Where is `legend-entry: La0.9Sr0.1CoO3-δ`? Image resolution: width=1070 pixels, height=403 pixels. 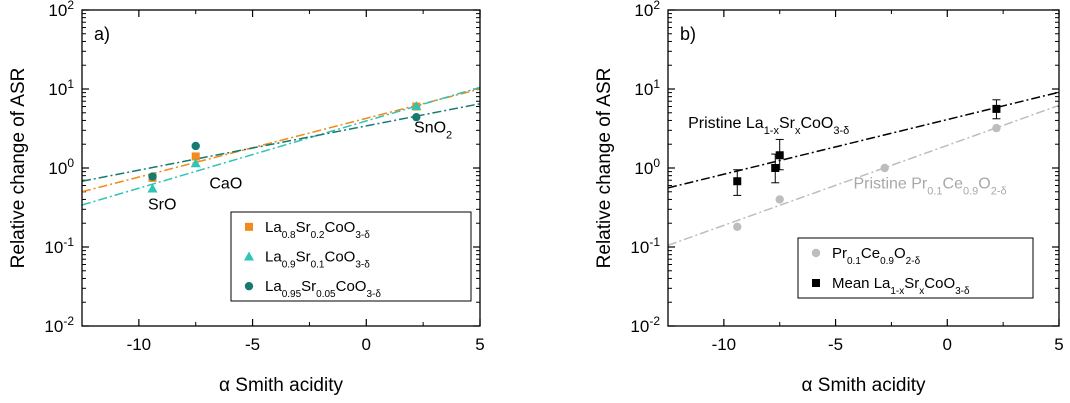
legend-entry: La0.9Sr0.1CoO3-δ is located at coordinates (317, 260).